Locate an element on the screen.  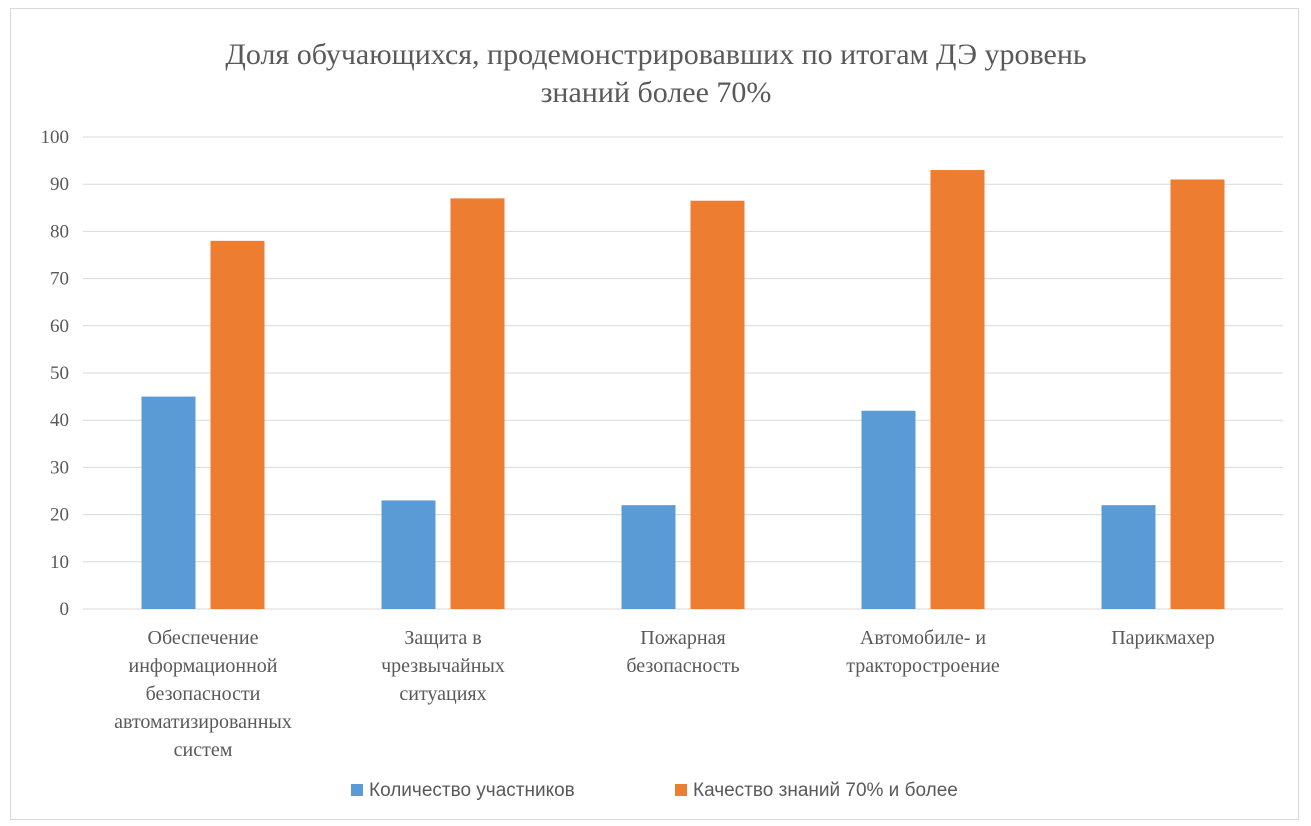
y-tick-label: 60 is located at coordinates (59, 326).